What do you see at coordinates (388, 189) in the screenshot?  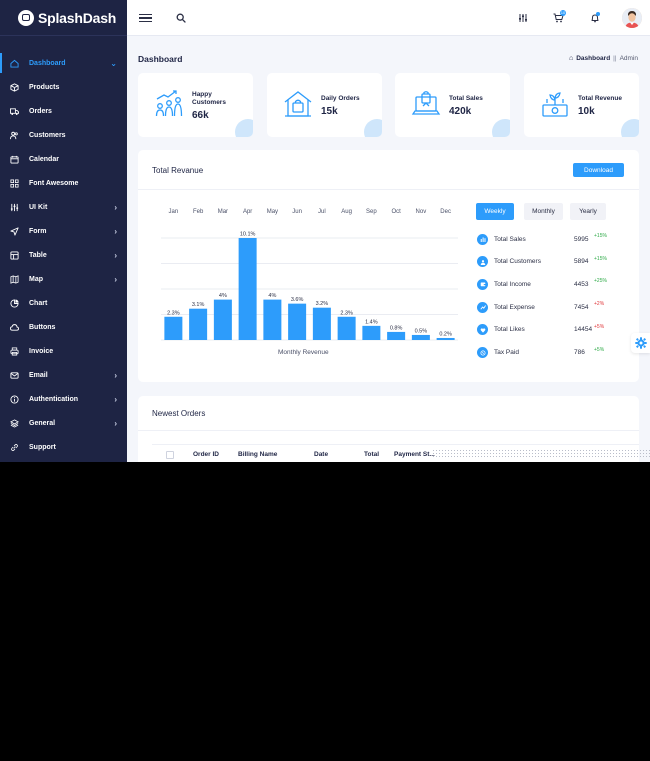 I see `divider` at bounding box center [388, 189].